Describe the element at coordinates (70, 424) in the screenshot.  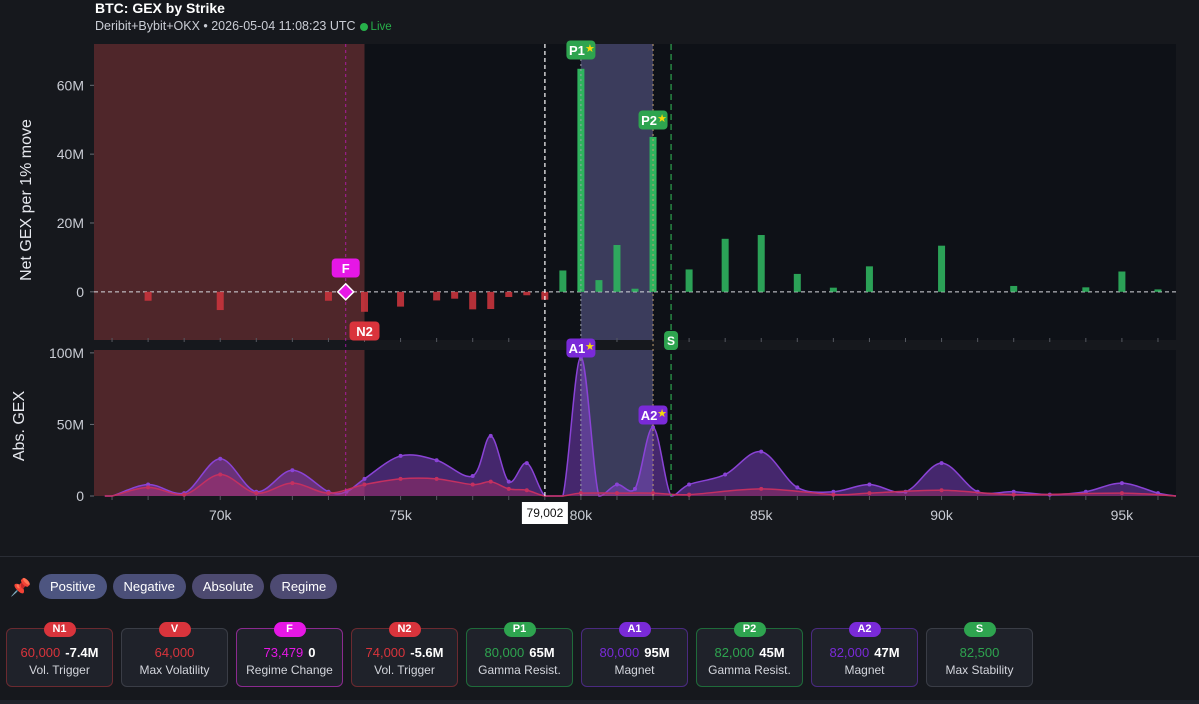
I see `ytick-label-bottom: 50M` at that location.